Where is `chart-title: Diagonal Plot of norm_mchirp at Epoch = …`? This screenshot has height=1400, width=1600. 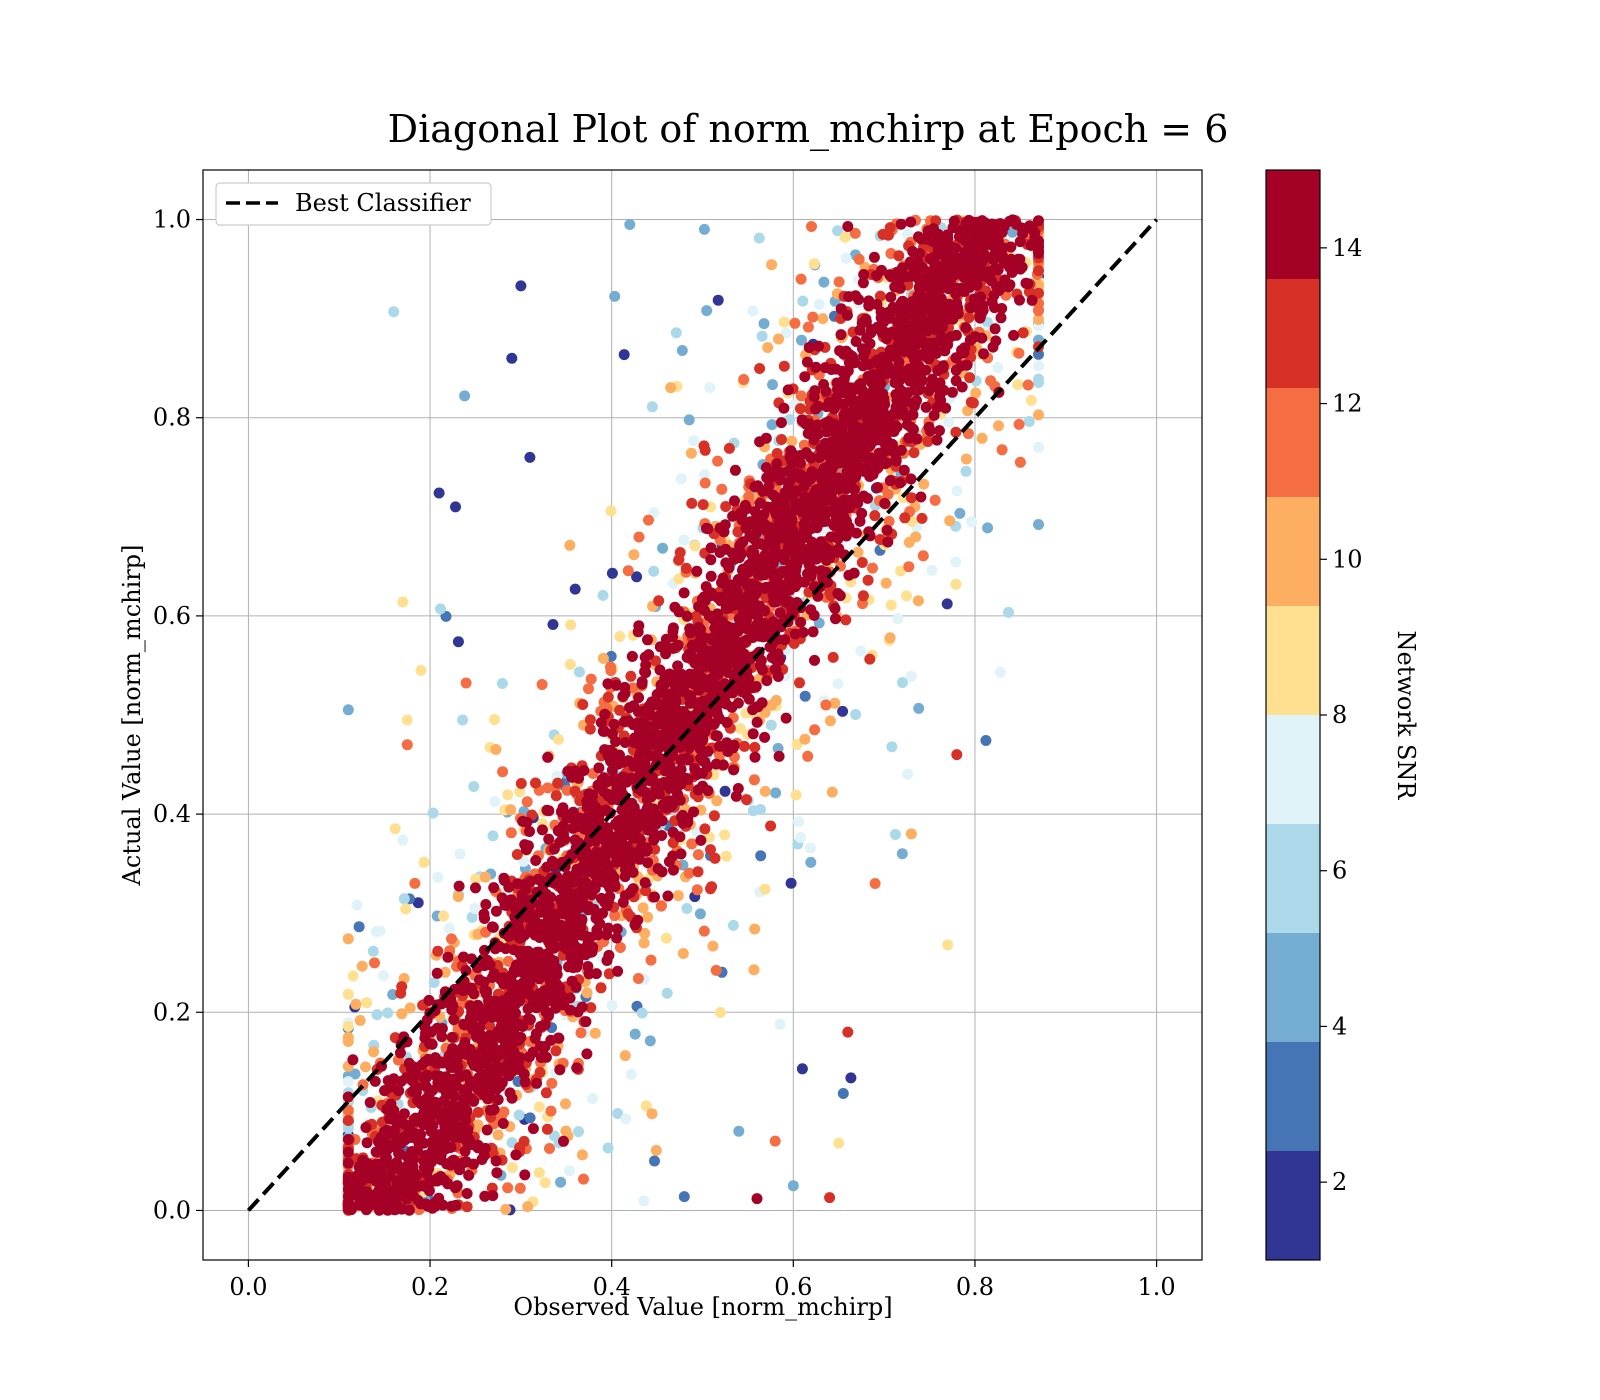
chart-title: Diagonal Plot of norm_mchirp at Epoch = … is located at coordinates (808, 129).